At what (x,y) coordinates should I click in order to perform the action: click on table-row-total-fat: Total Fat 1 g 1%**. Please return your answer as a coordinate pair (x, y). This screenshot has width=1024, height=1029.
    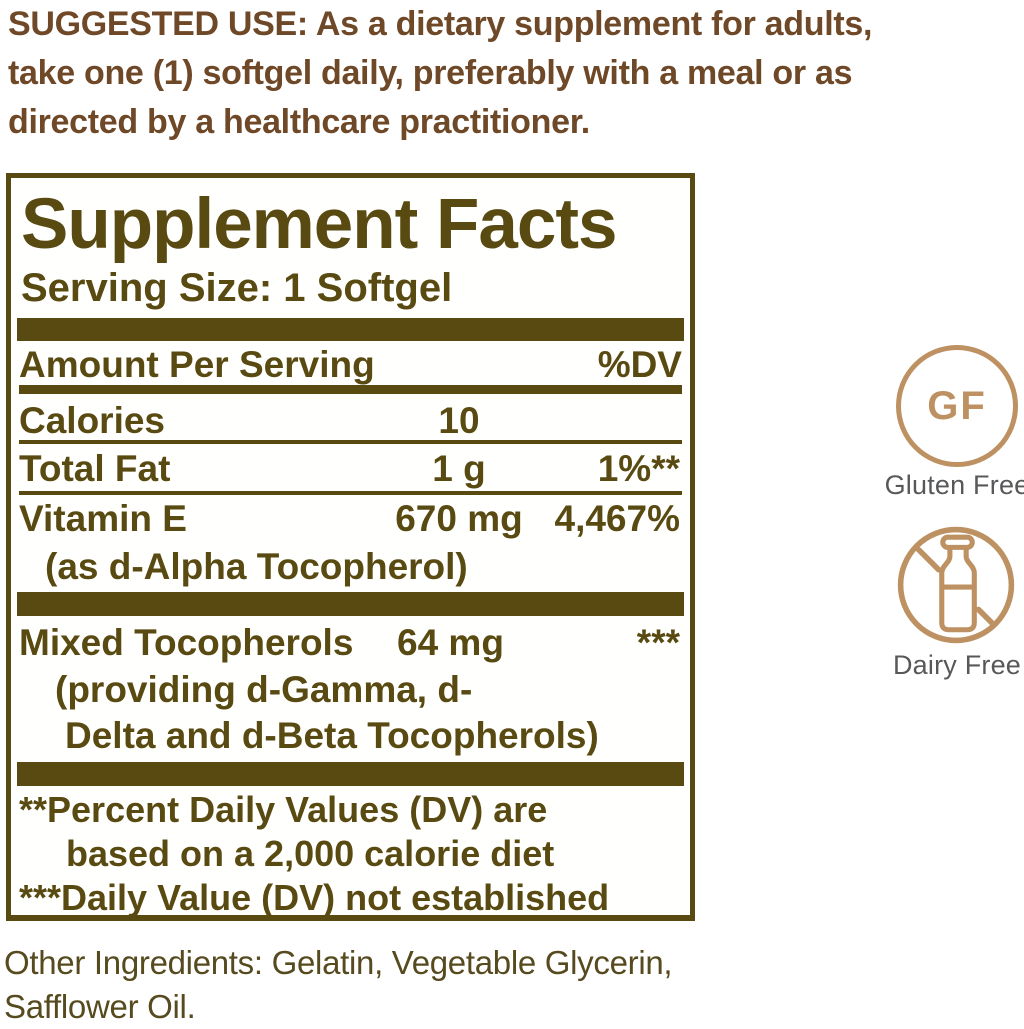
    Looking at the image, I should click on (350, 469).